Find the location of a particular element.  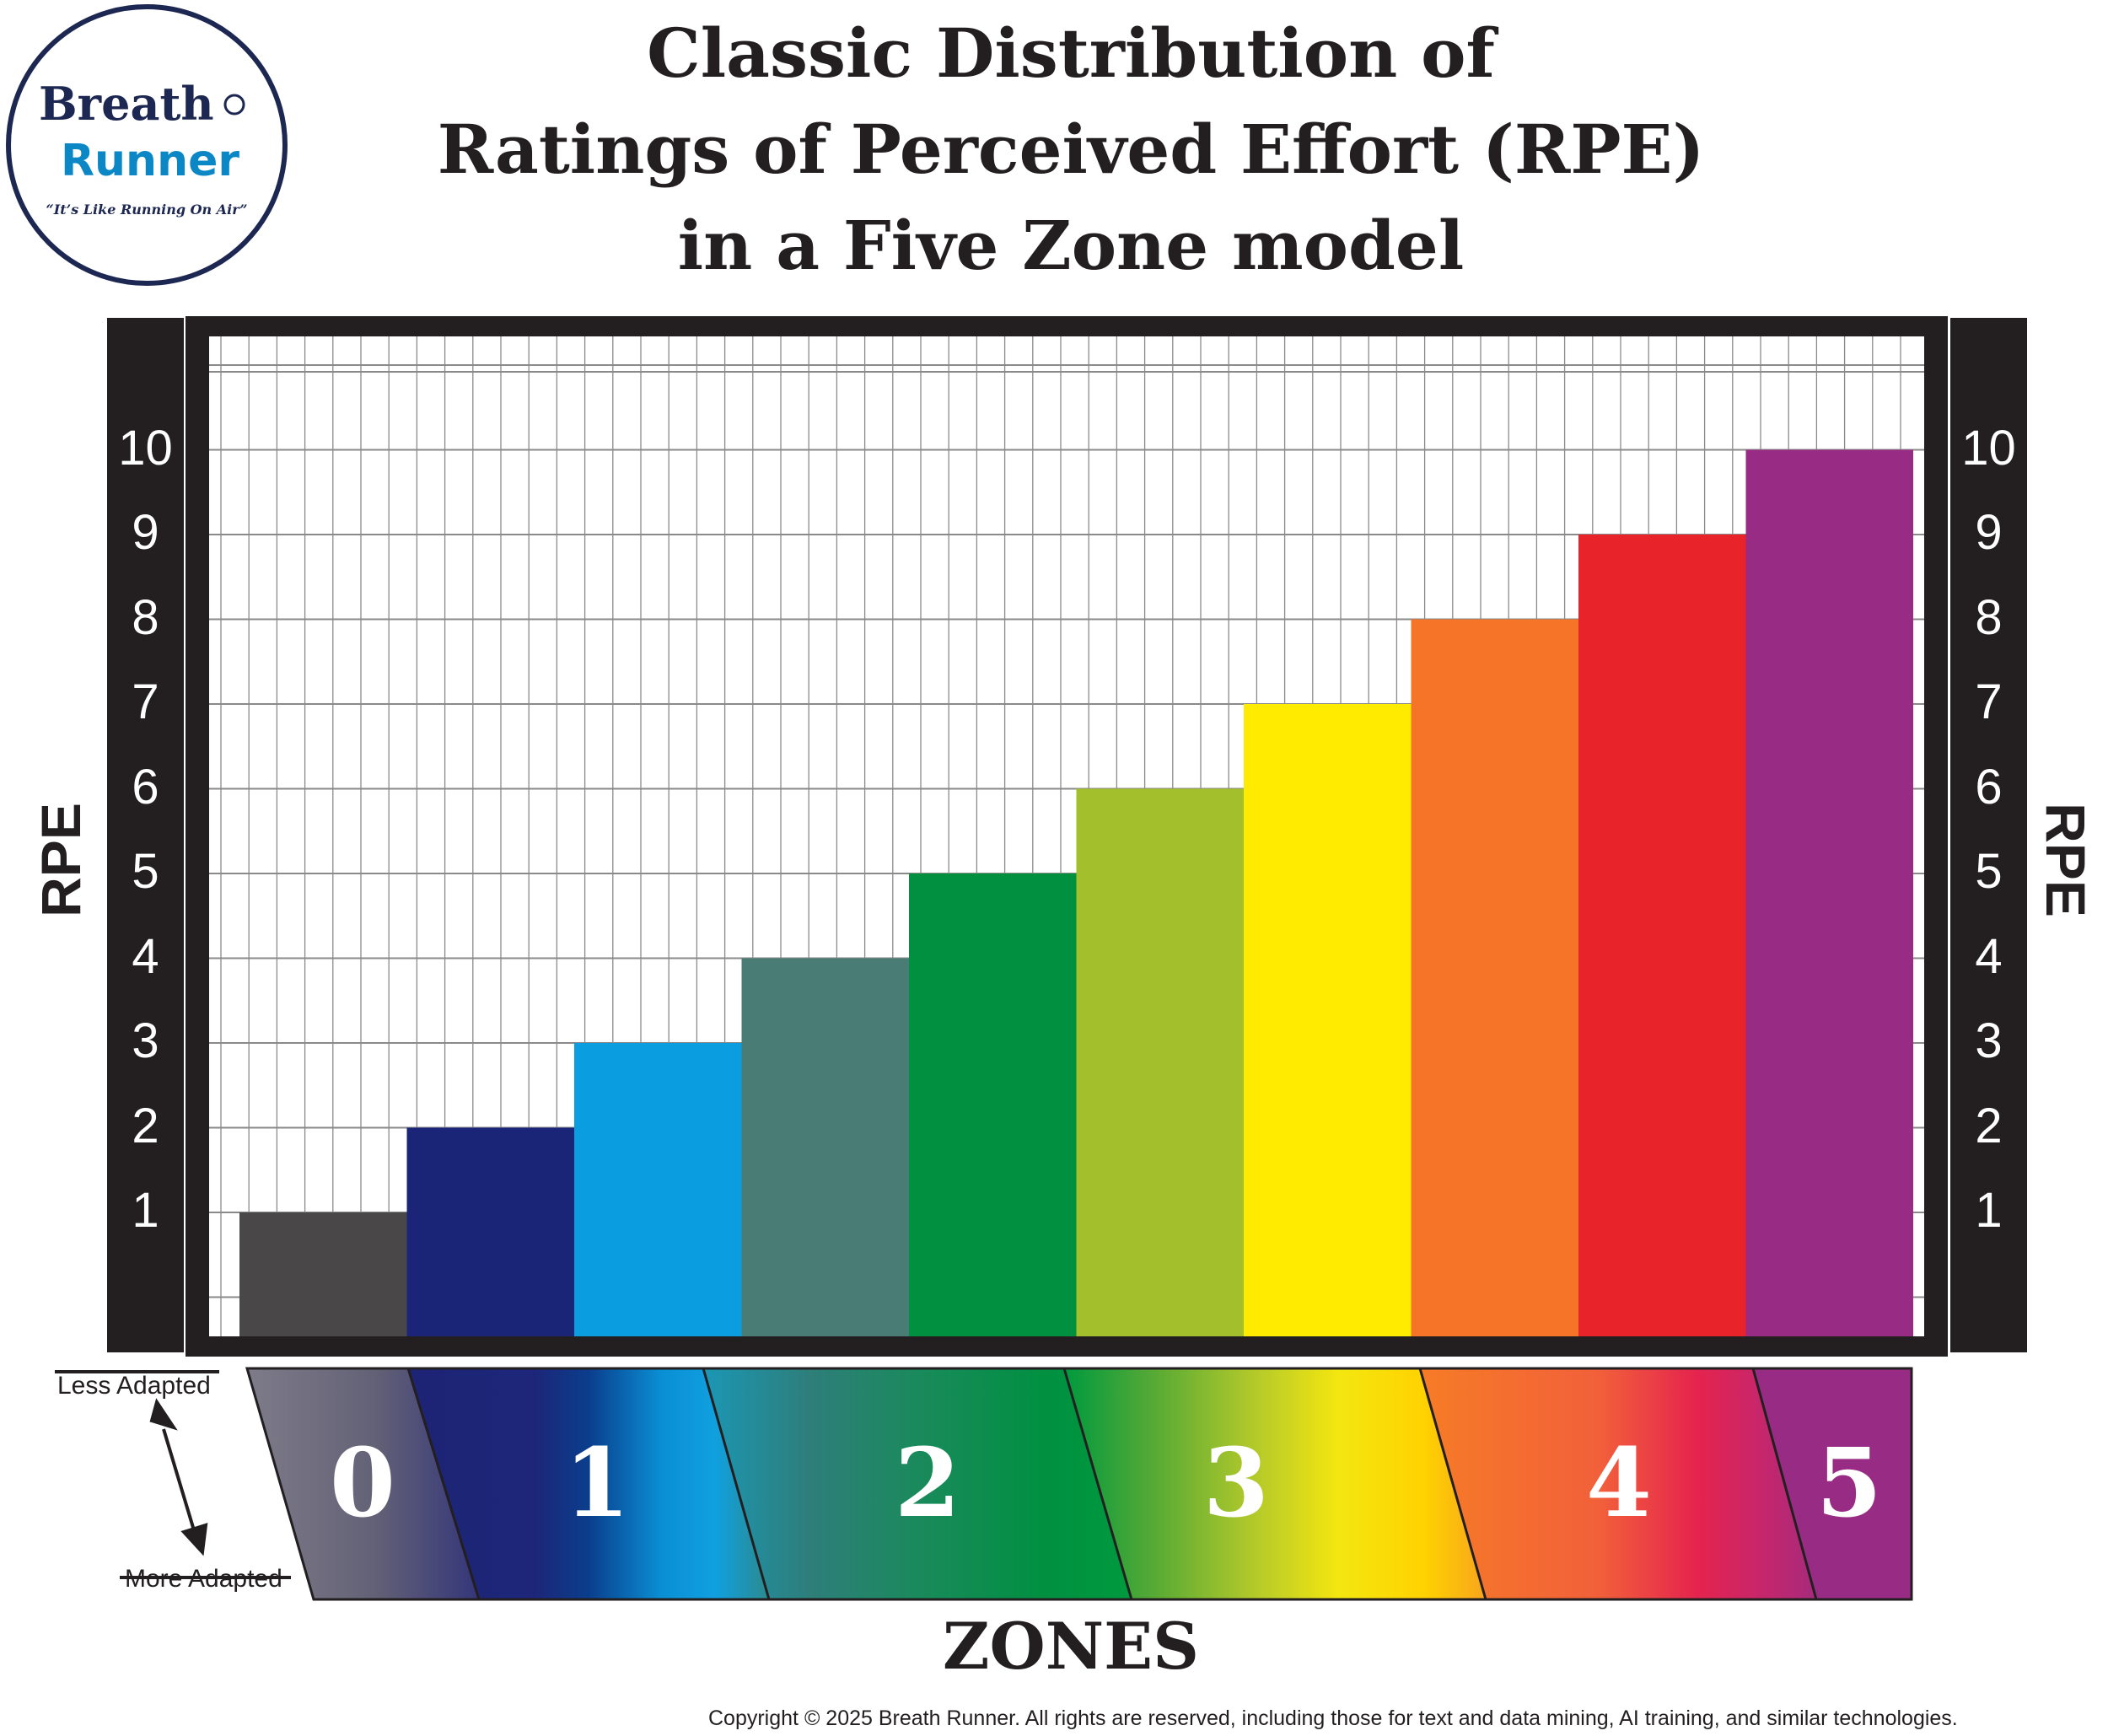

zone-label-5: 5 is located at coordinates (1849, 1483).